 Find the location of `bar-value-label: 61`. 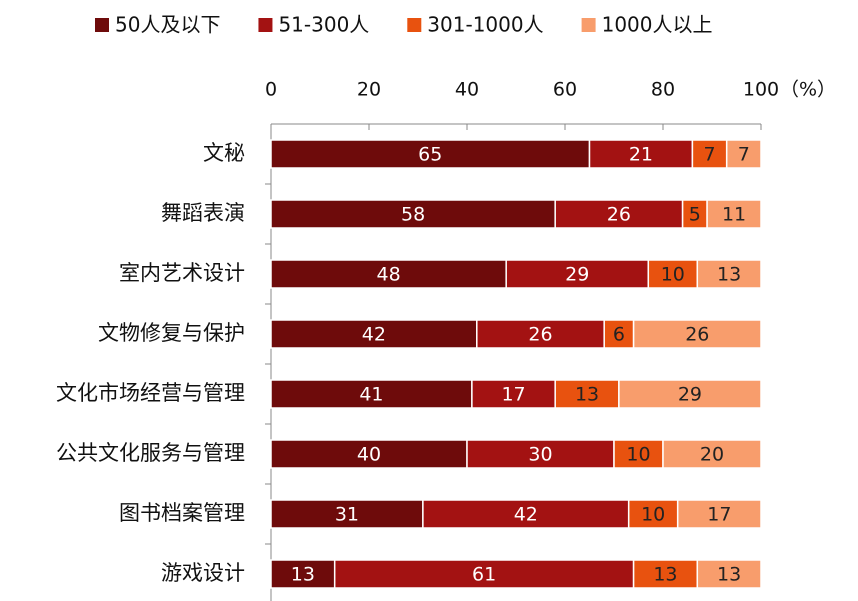

bar-value-label: 61 is located at coordinates (484, 575).